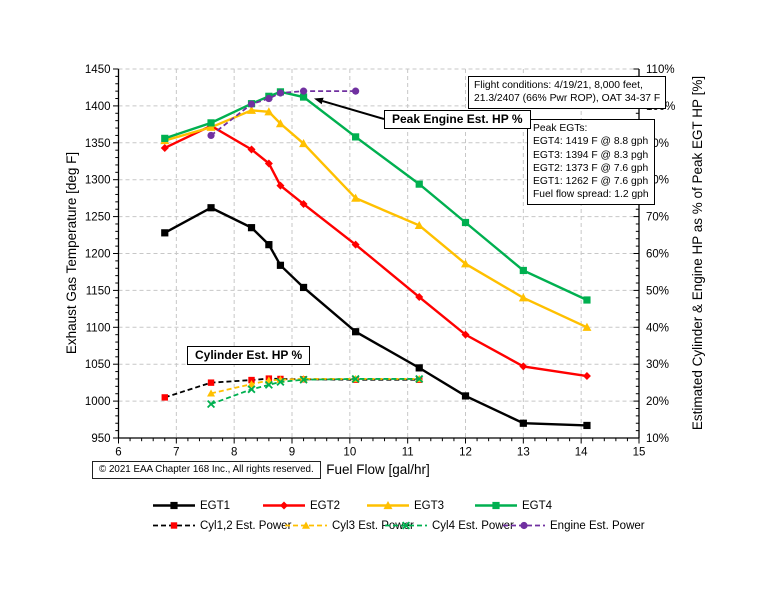 The width and height of the screenshot is (768, 593). Describe the element at coordinates (537, 505) in the screenshot. I see `legend-label: EGT4` at that location.